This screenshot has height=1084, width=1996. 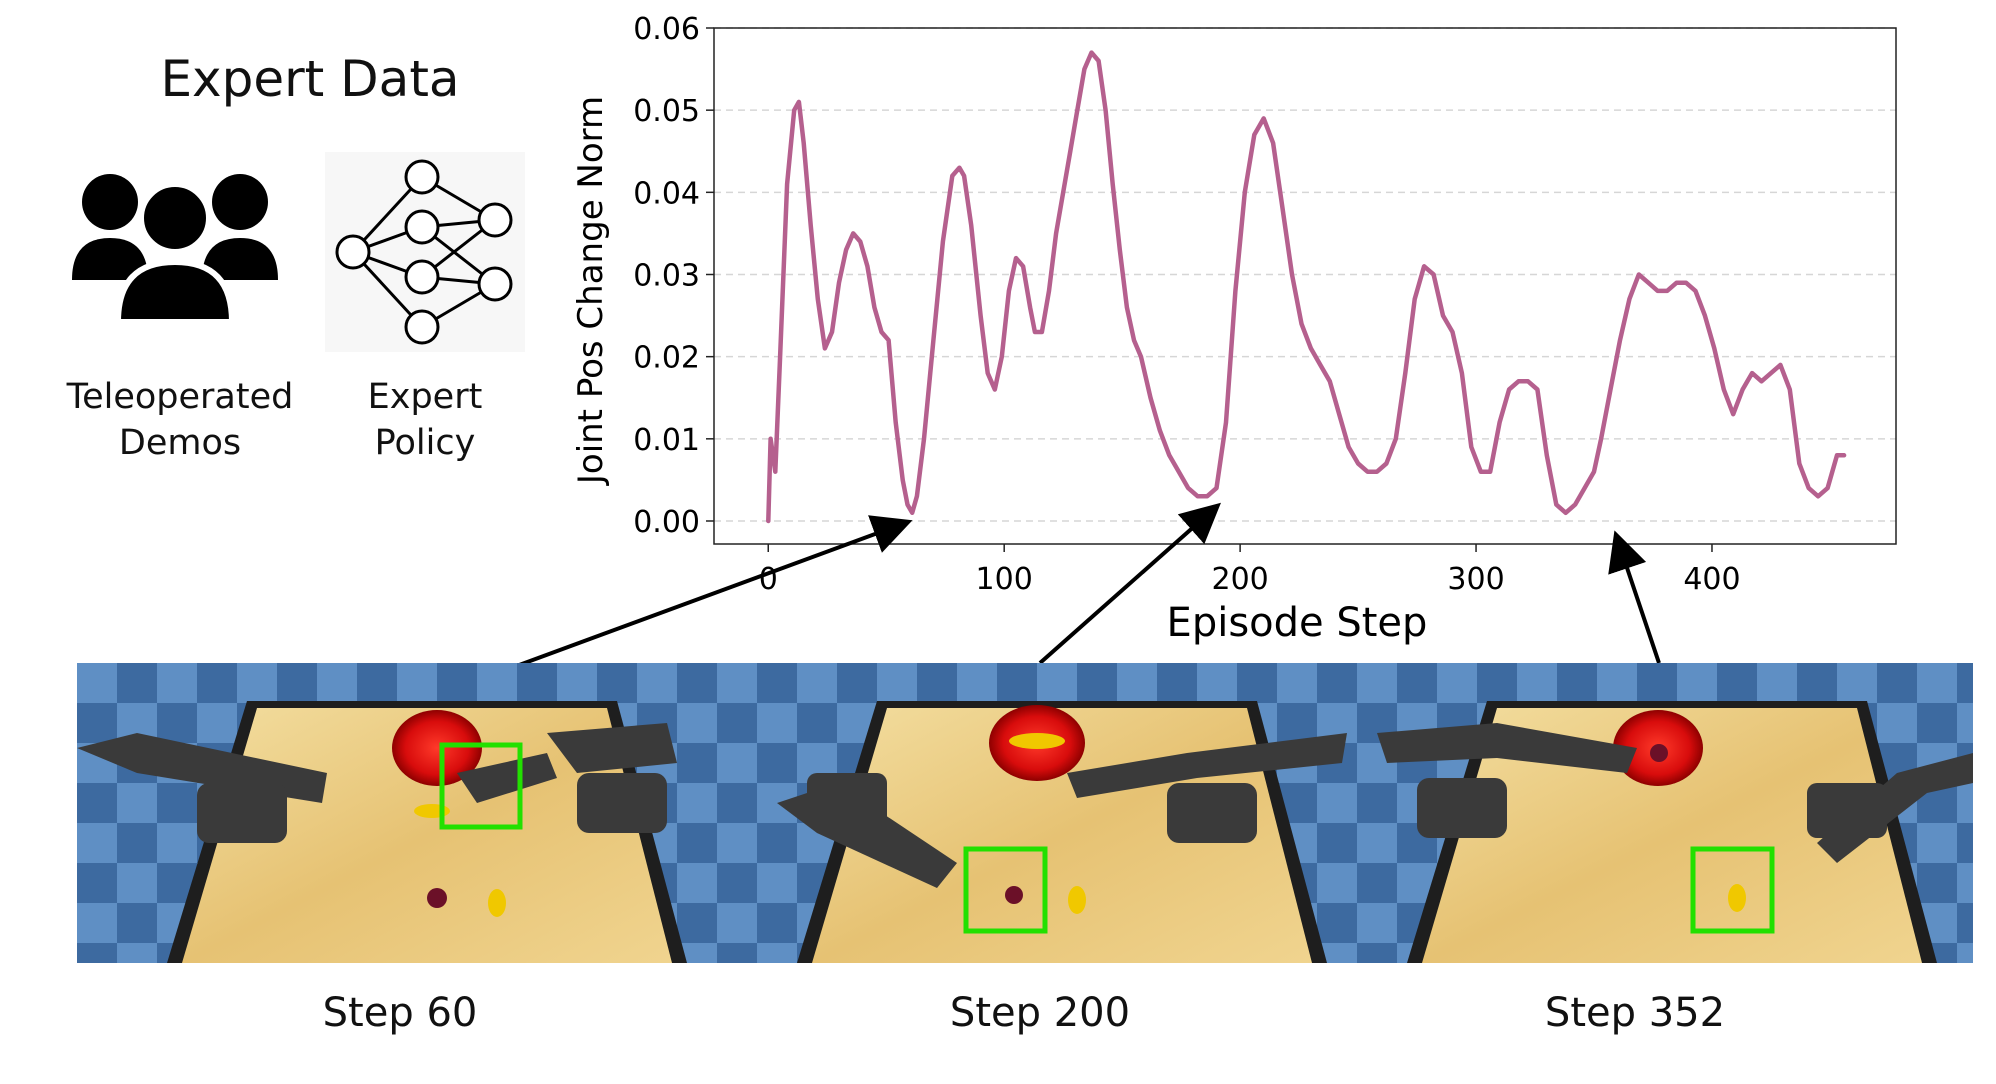 I want to click on x-tick-label: 100, so click(x=1004, y=579).